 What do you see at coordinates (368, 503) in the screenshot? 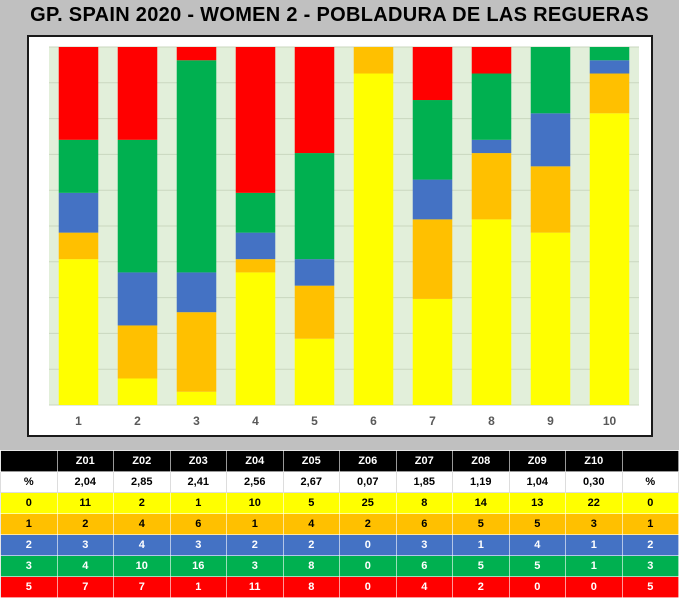
I see `table-cell: 25` at bounding box center [368, 503].